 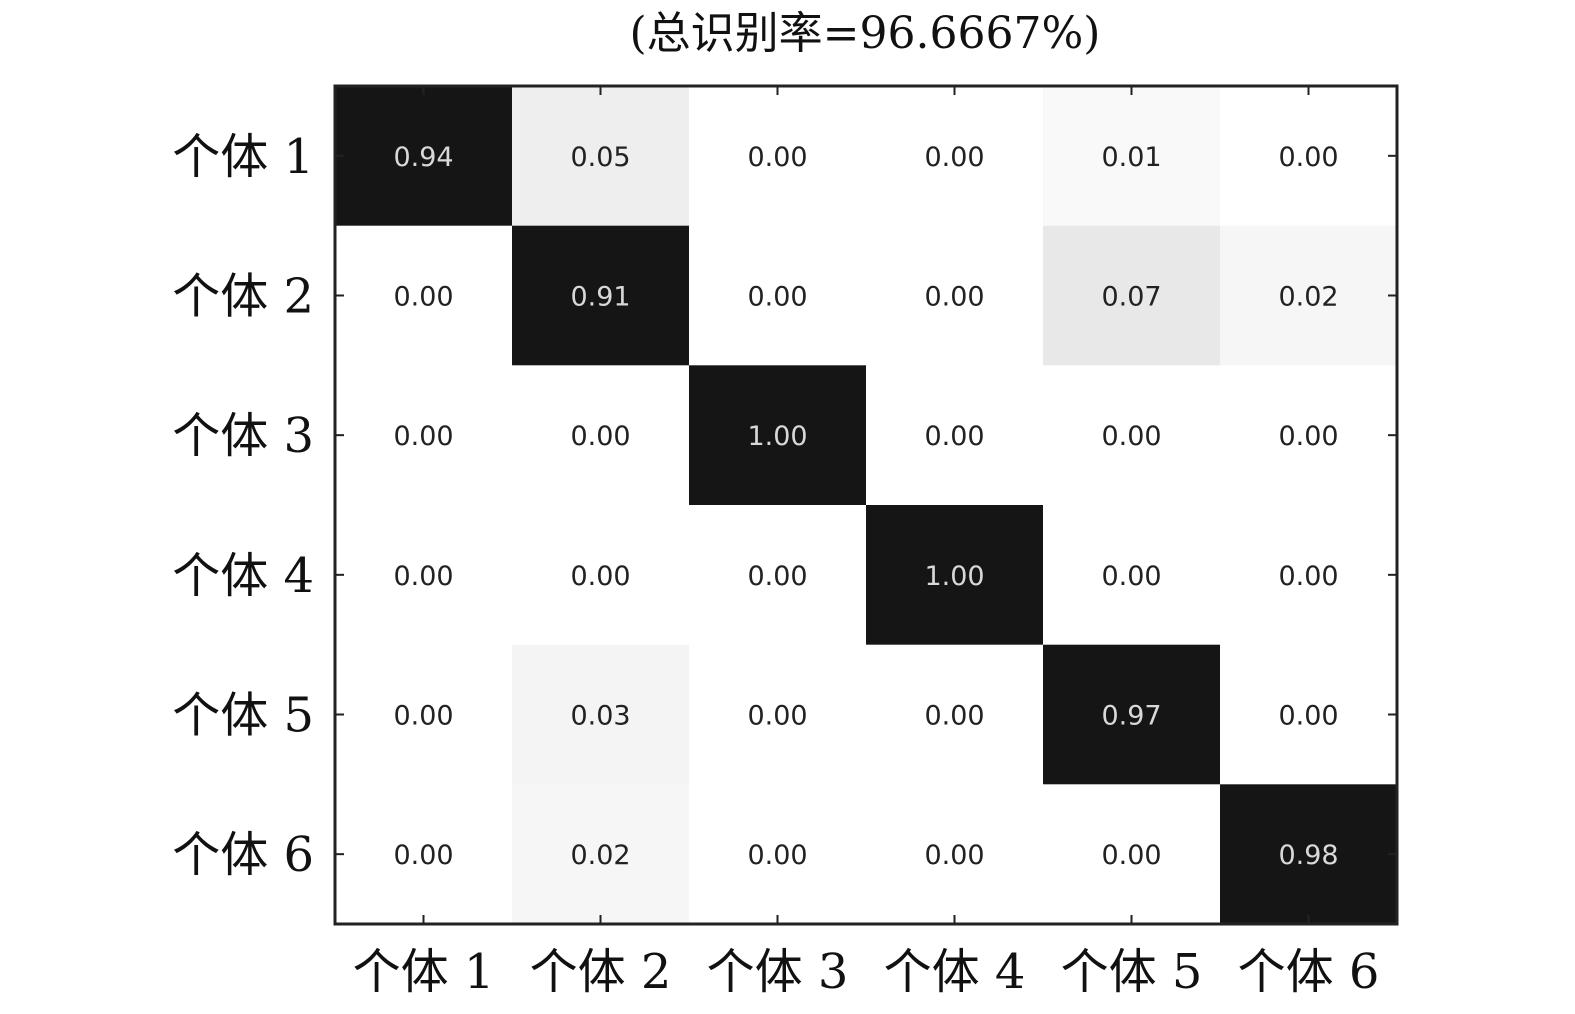 I want to click on cell-value-r6-c1: 0.00, so click(x=423, y=855).